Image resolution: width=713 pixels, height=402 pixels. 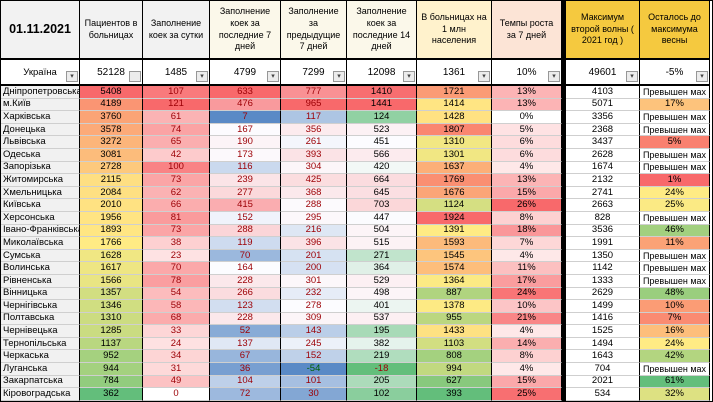 I want to click on prev7-cell: 201, so click(x=314, y=256).